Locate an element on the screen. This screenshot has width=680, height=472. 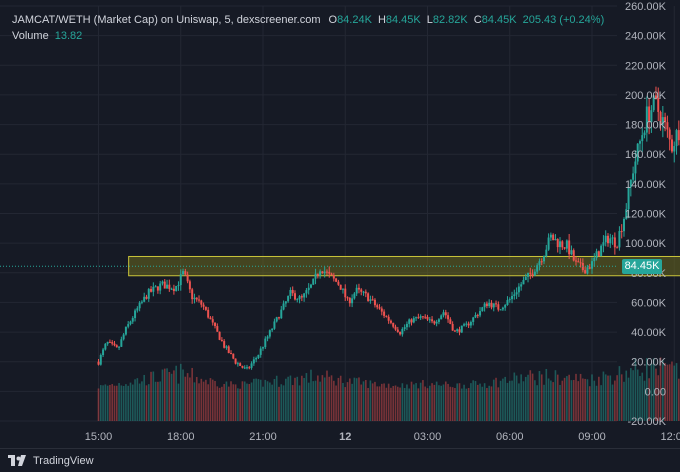
volume-label: Volume is located at coordinates (30, 36).